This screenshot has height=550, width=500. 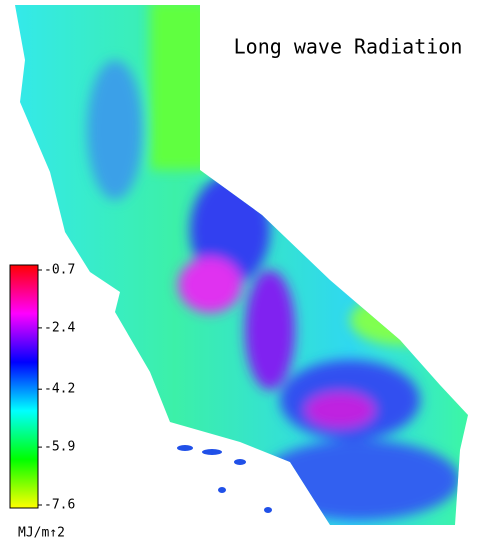 What do you see at coordinates (59, 447) in the screenshot?
I see `colorbar-tick-label: -5.9` at bounding box center [59, 447].